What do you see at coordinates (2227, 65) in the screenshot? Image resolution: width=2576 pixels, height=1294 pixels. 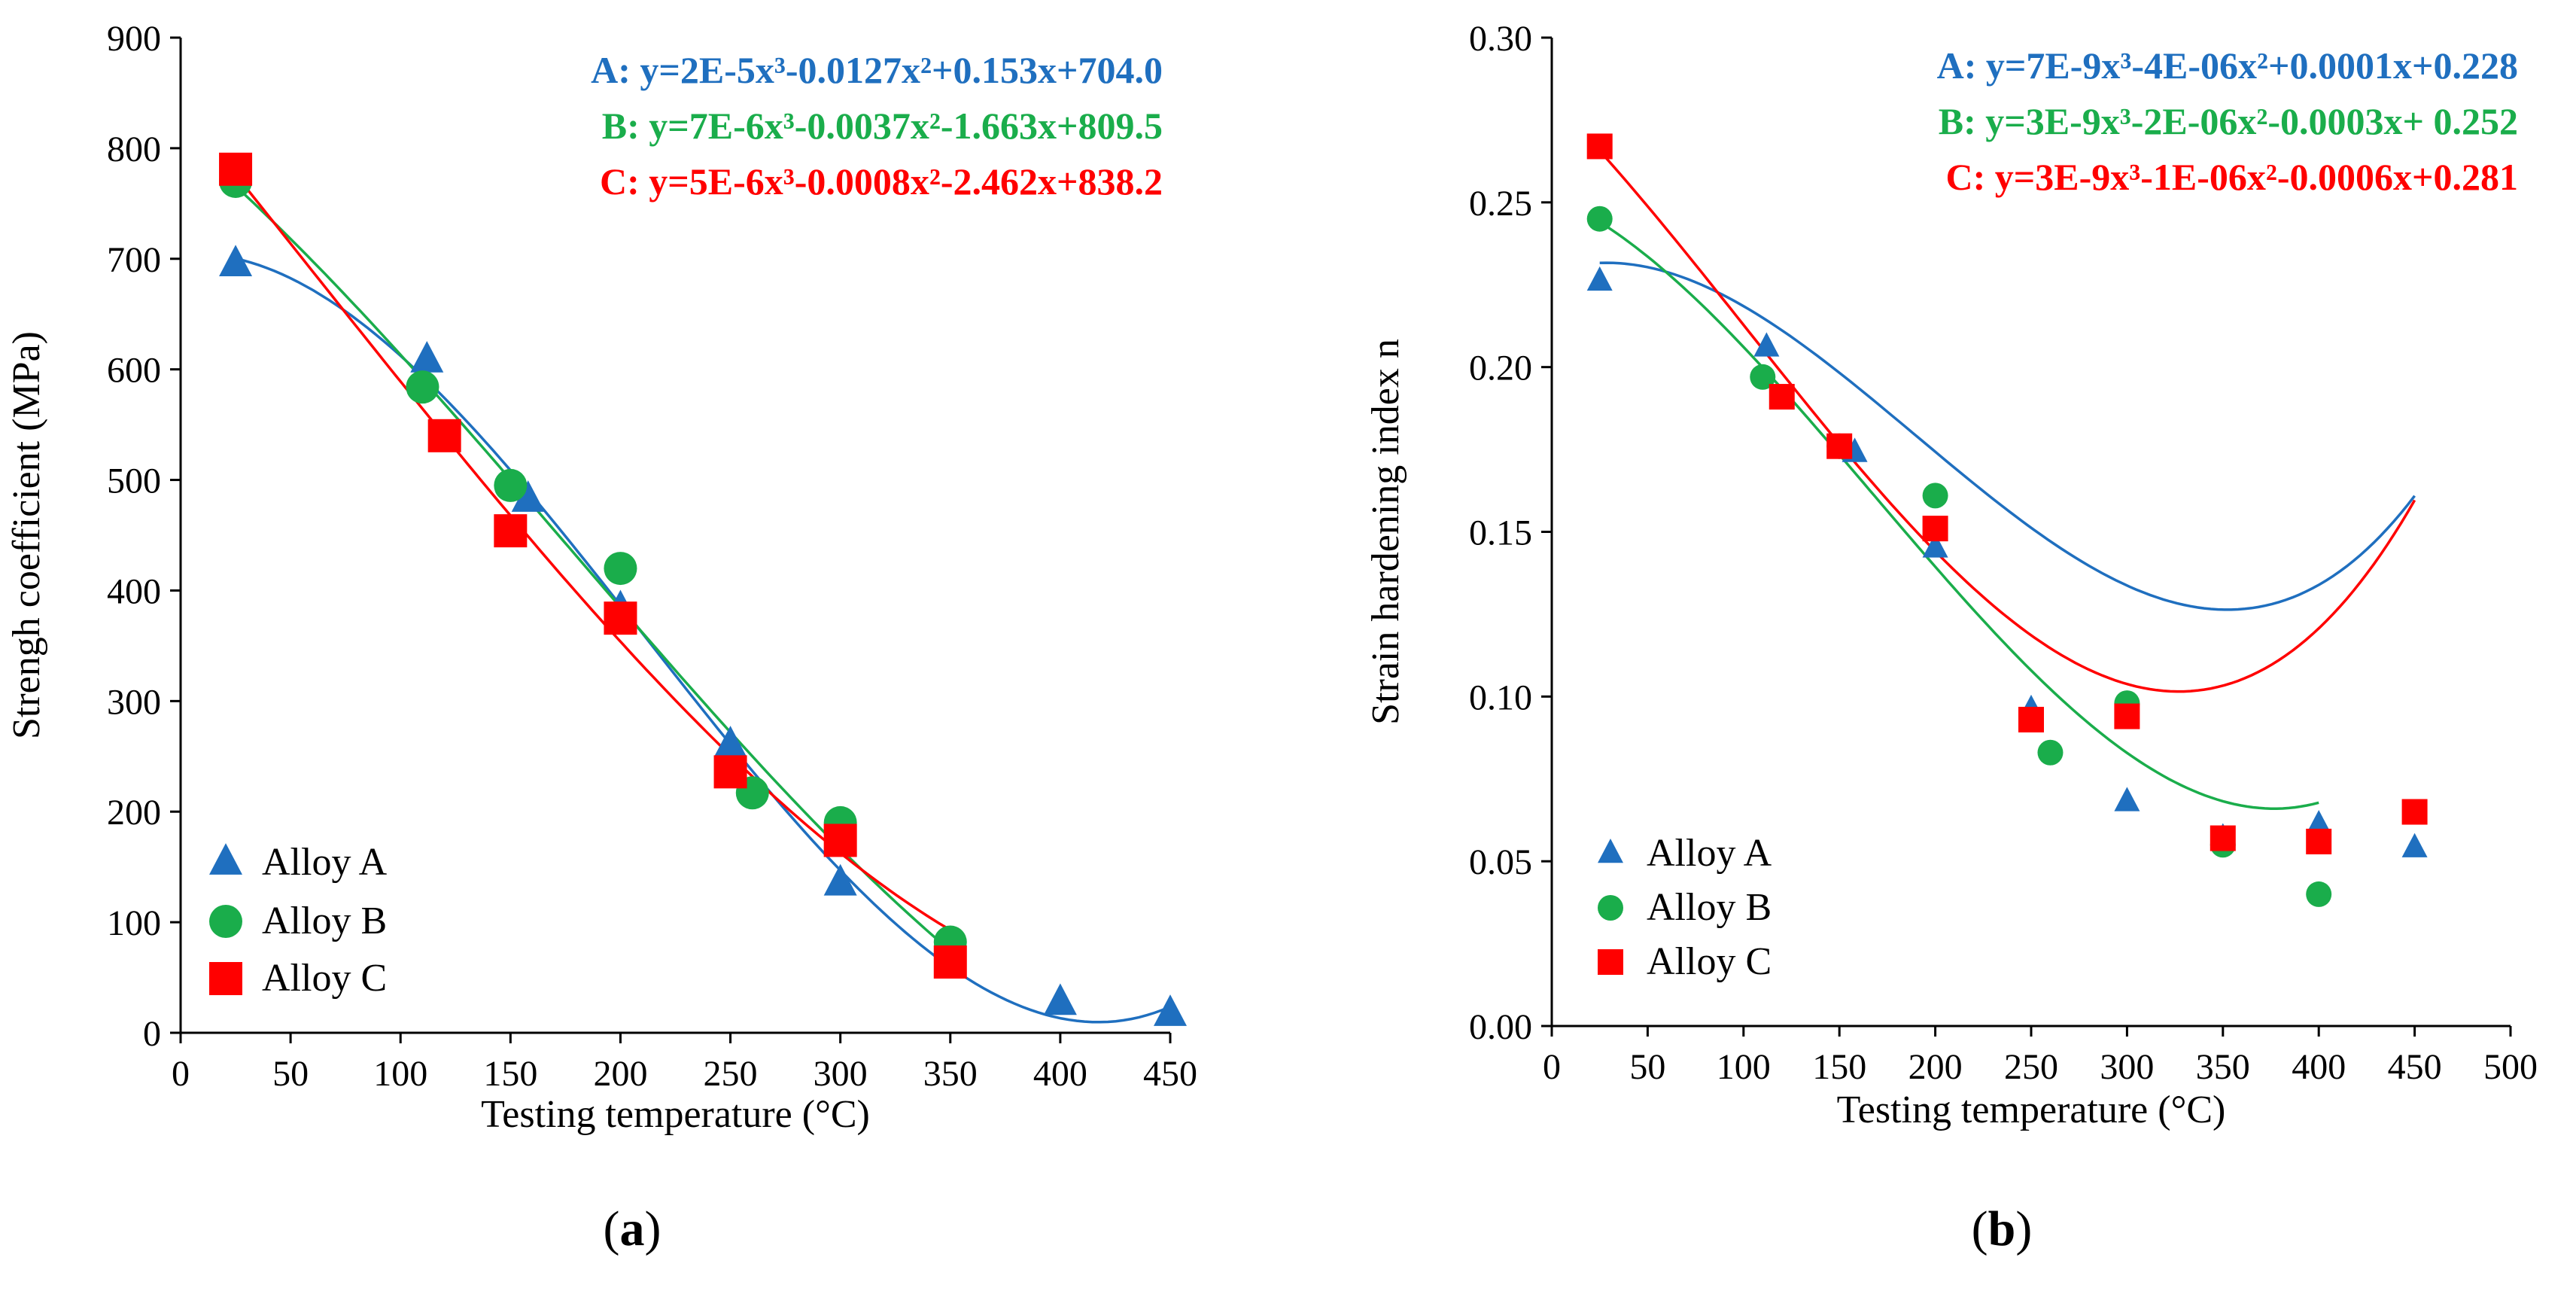 I see `fit-equation: A: y=7E-9x³-4E-06x²+0.0001x+0.228` at bounding box center [2227, 65].